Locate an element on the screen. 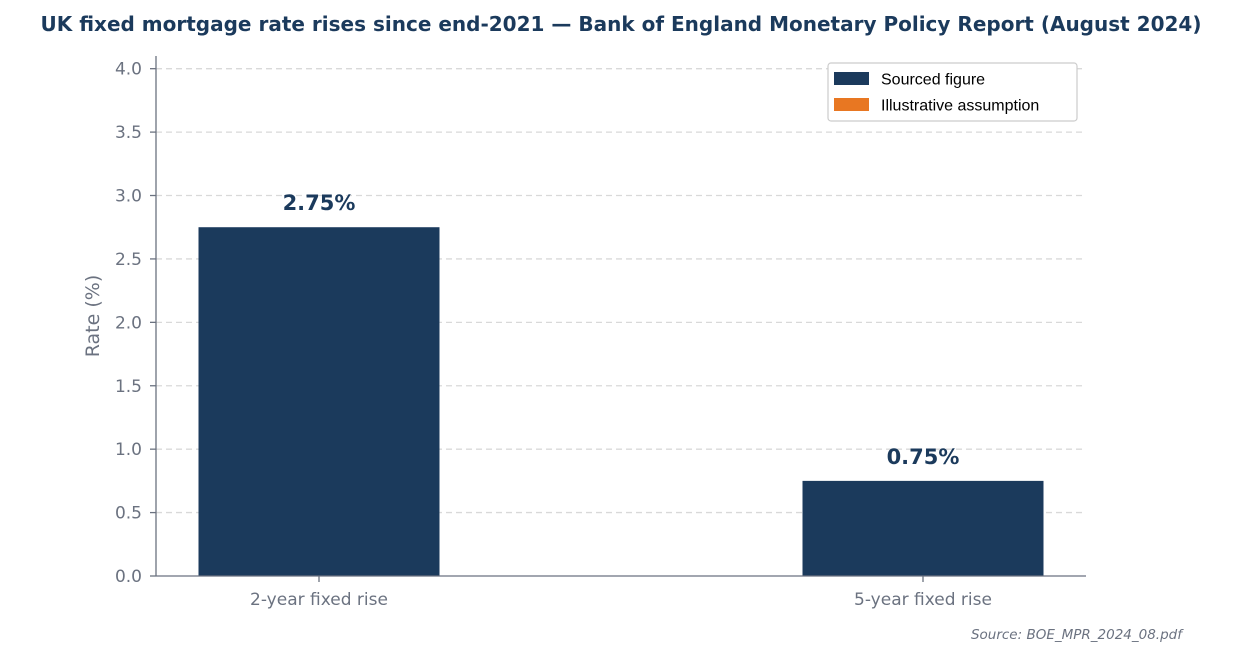 This screenshot has height=658, width=1242. x-ticks: 2-year fixed rise 5-year fixed rise is located at coordinates (621, 593).